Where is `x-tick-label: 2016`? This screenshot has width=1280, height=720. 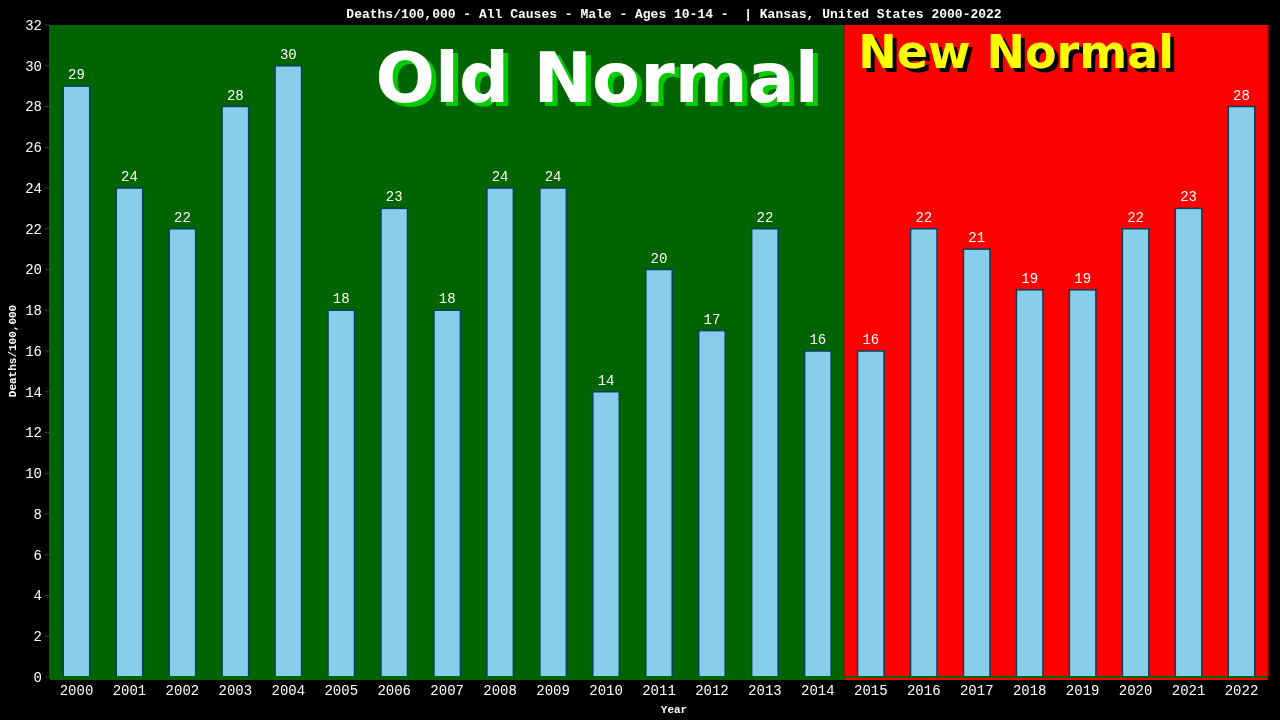
x-tick-label: 2016 is located at coordinates (923, 691).